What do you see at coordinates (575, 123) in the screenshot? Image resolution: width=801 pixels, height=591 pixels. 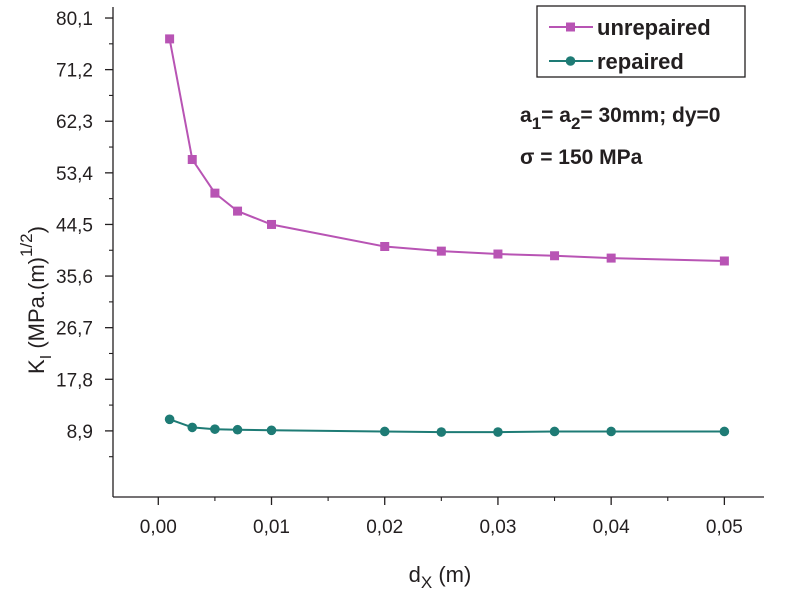 I see `annotation-sub2: 2` at bounding box center [575, 123].